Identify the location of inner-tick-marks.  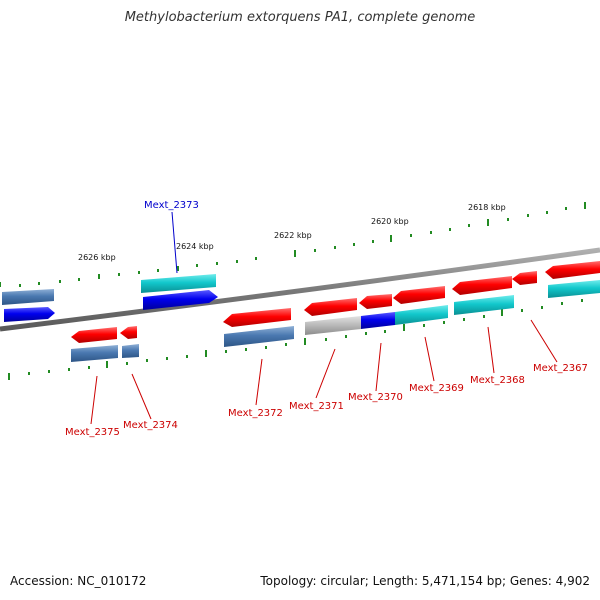
(295, 339).